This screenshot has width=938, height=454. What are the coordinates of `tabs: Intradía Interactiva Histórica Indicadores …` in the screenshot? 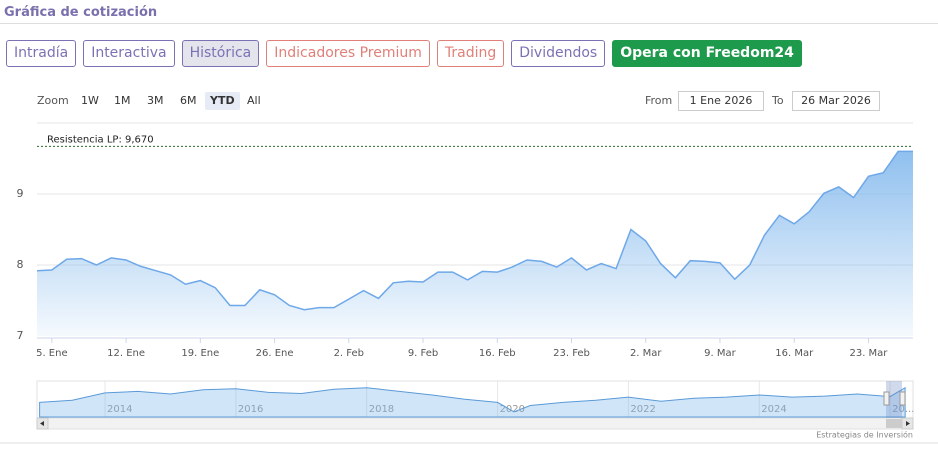 It's located at (404, 53).